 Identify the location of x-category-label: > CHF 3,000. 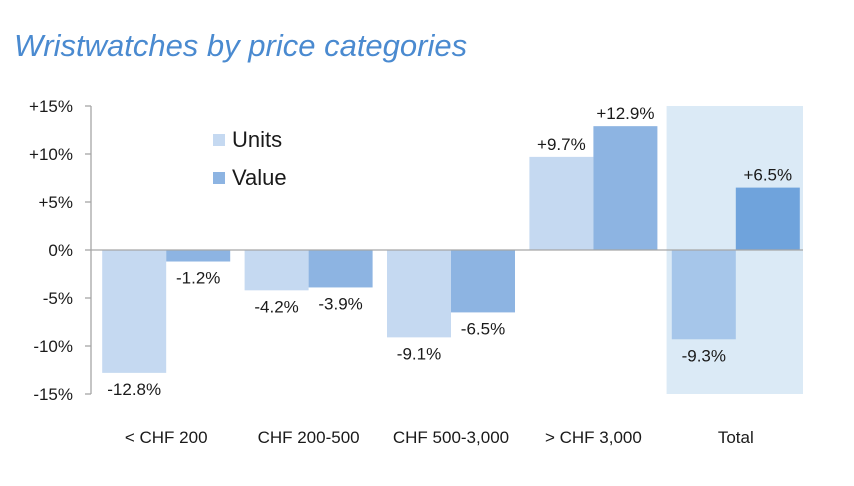
(593, 437).